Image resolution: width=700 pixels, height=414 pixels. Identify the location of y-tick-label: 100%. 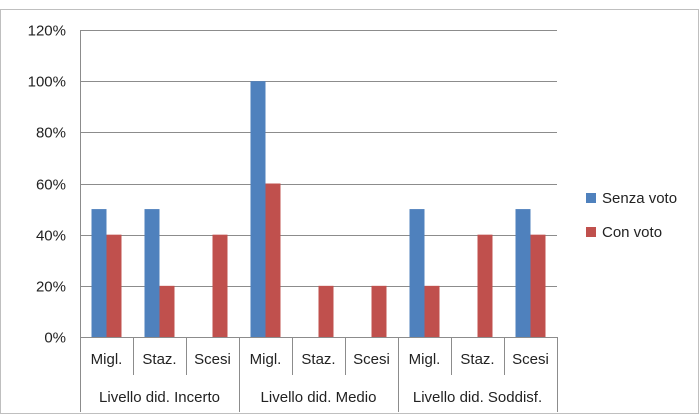
(47, 82).